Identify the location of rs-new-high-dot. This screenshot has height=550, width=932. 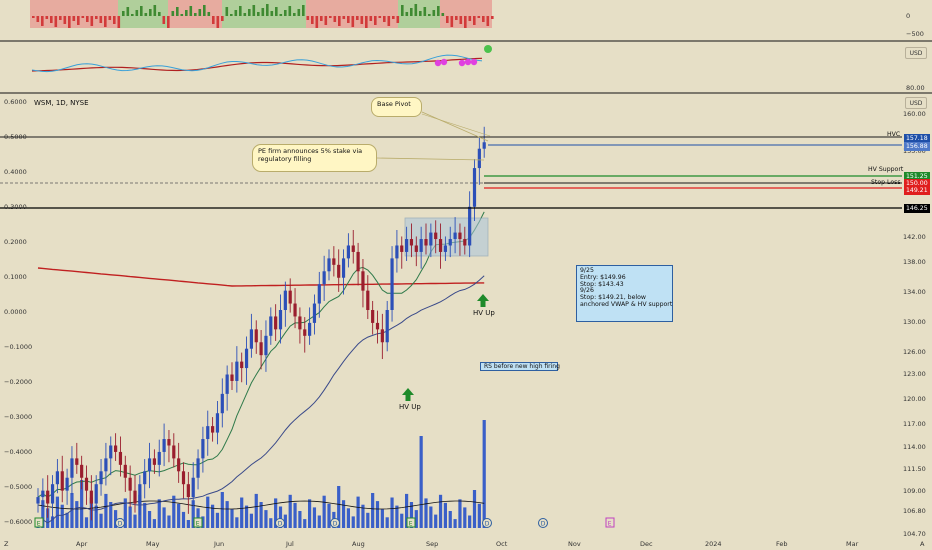
(474, 62).